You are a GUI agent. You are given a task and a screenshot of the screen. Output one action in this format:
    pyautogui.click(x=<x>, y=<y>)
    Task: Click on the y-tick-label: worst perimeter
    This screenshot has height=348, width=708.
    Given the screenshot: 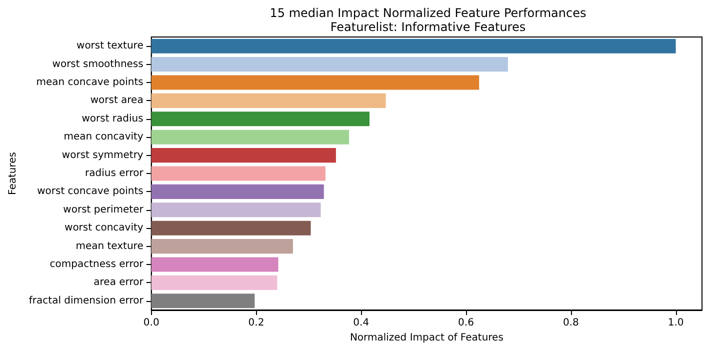 What is the action you would take?
    pyautogui.click(x=103, y=210)
    